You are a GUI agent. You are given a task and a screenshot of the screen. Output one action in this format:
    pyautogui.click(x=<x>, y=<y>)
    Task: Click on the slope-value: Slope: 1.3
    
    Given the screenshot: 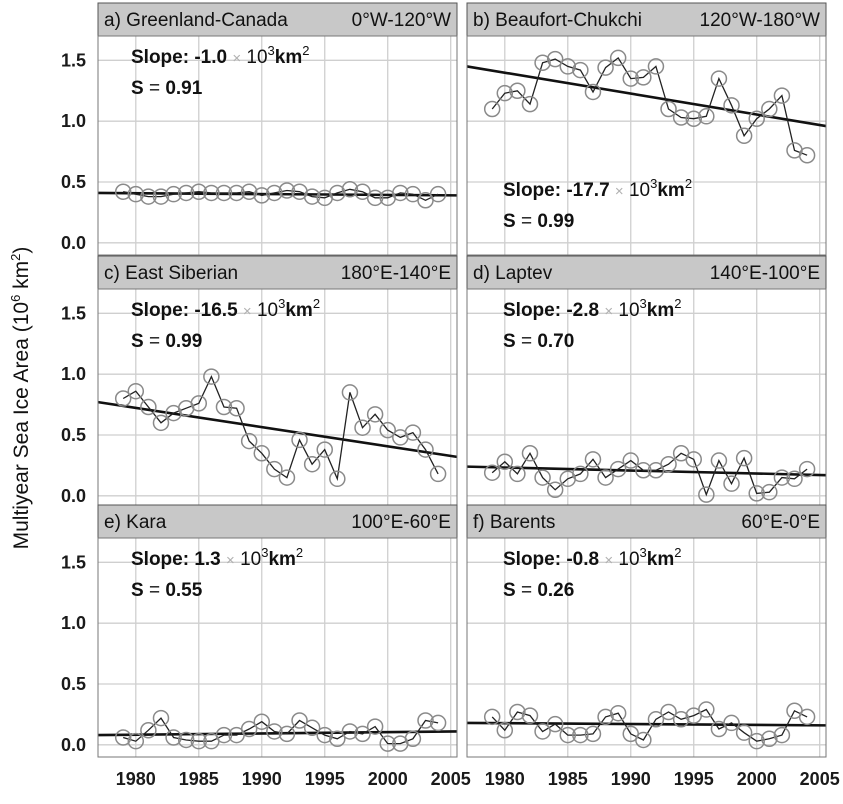 What is the action you would take?
    pyautogui.click(x=178, y=559)
    